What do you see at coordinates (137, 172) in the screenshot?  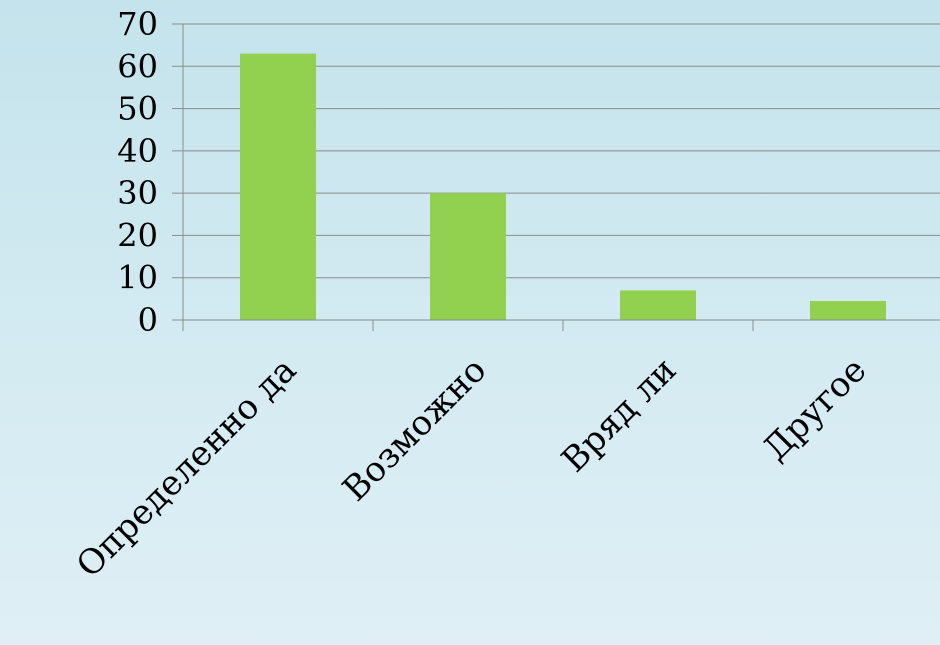 I see `y-axis-tick-labels: 0 10 20 30 40 50 60 70` at bounding box center [137, 172].